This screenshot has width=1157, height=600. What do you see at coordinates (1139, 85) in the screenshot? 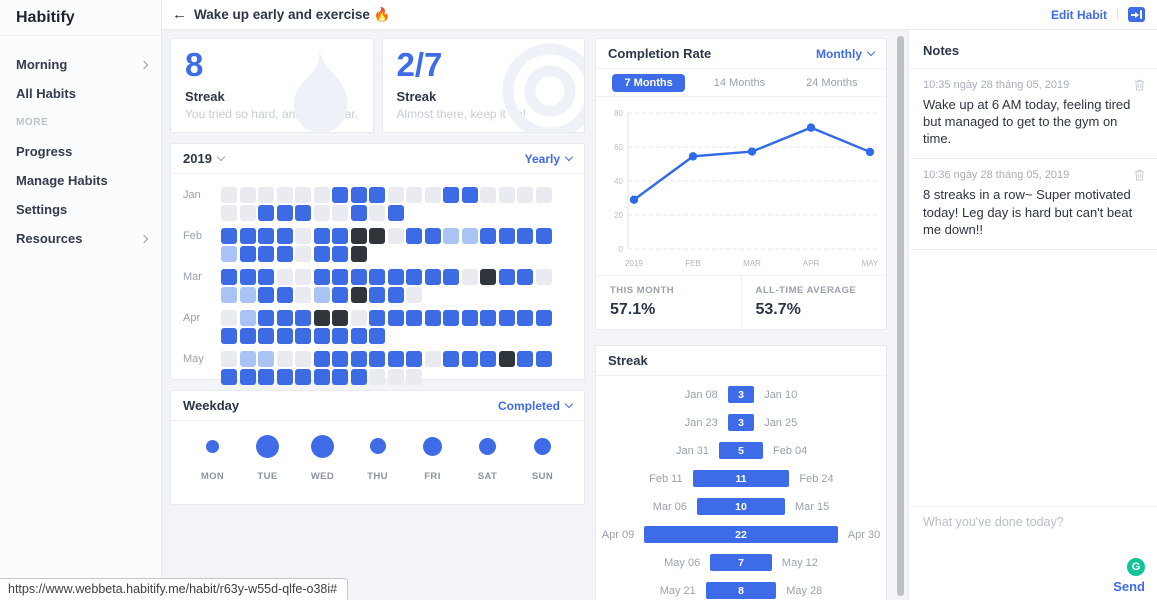
I see `trash-icon` at bounding box center [1139, 85].